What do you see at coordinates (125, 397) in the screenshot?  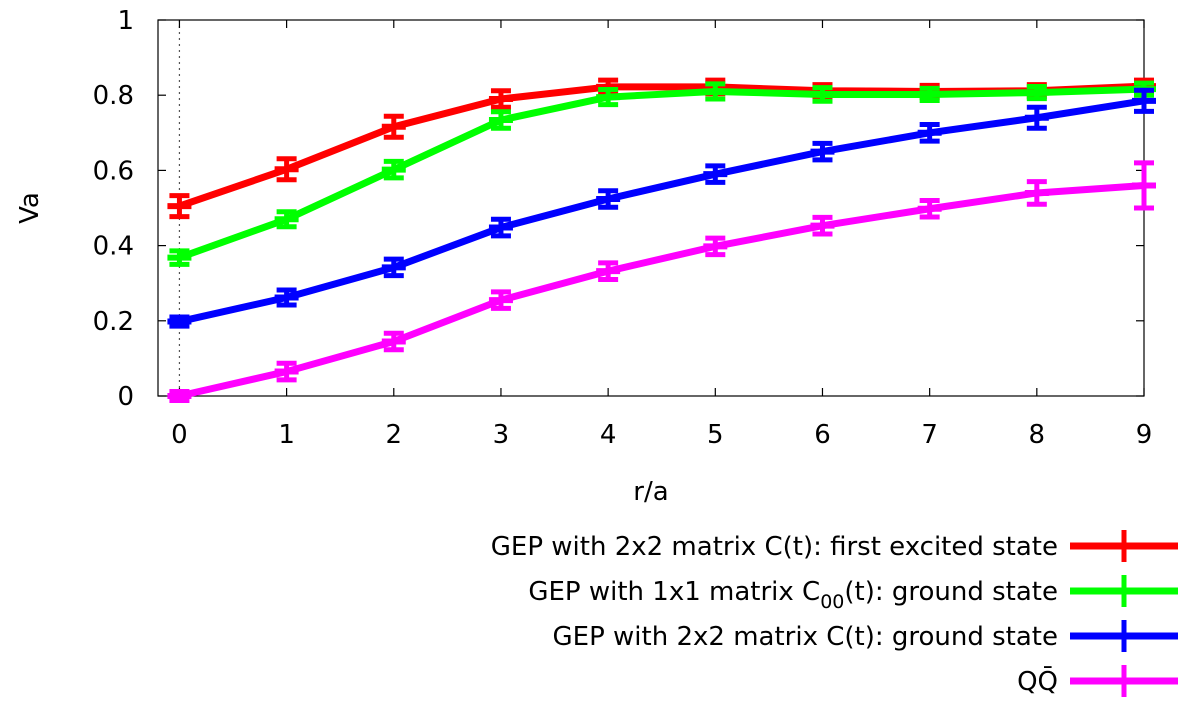 I see `y-tick-label: 0` at bounding box center [125, 397].